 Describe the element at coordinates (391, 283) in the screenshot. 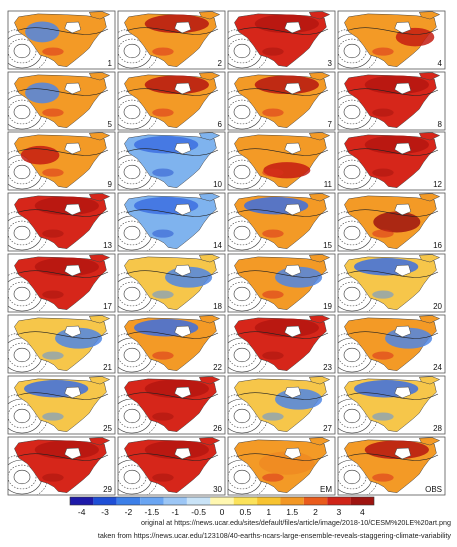

I see `map-panel: 20` at that location.